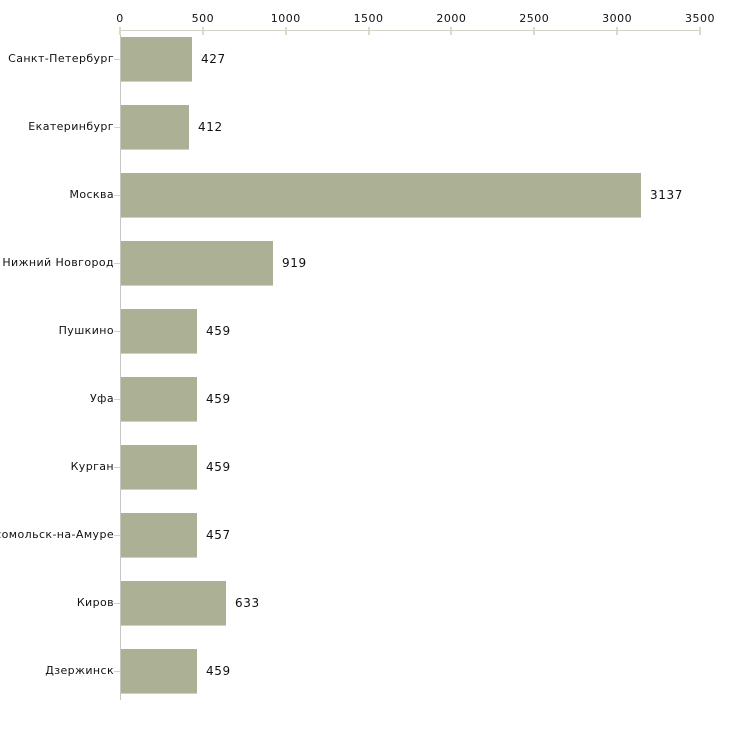 This screenshot has height=730, width=730. What do you see at coordinates (95, 602) in the screenshot?
I see `category-label: Киров` at bounding box center [95, 602].